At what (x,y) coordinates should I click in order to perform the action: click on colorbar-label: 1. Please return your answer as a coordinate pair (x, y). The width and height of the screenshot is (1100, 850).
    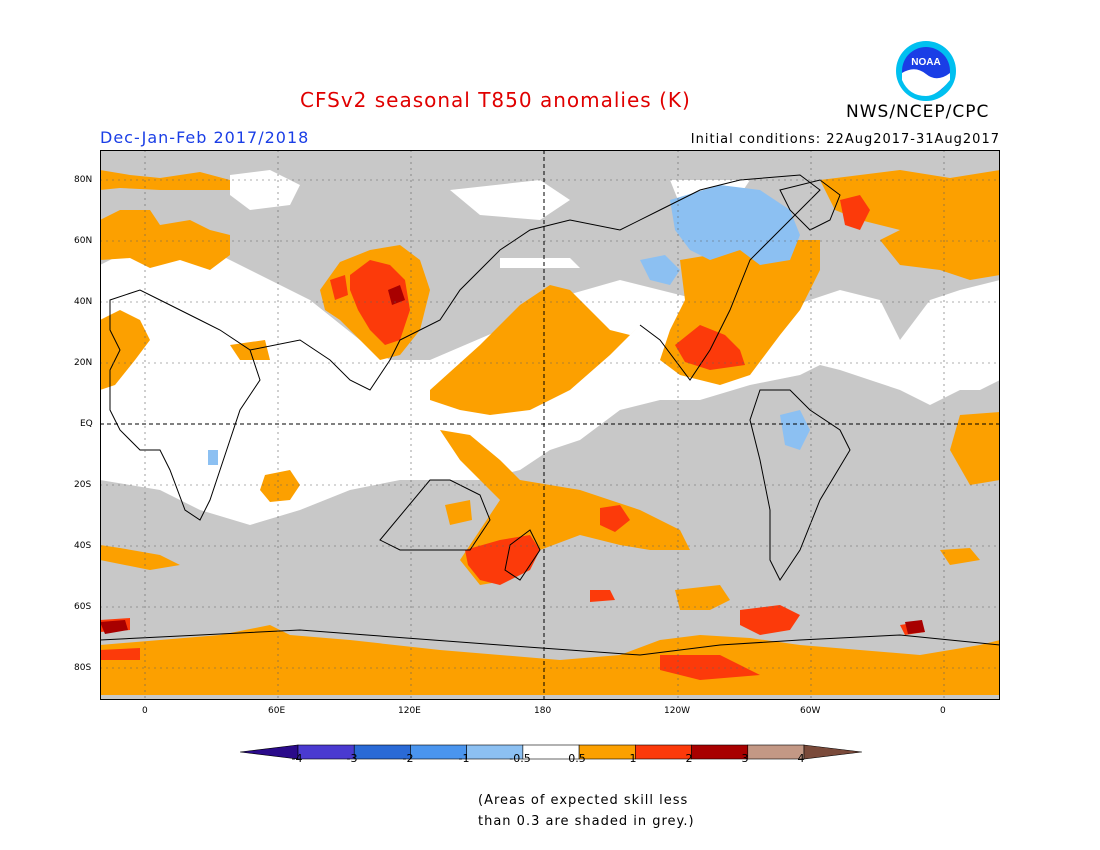
    Looking at the image, I should click on (633, 758).